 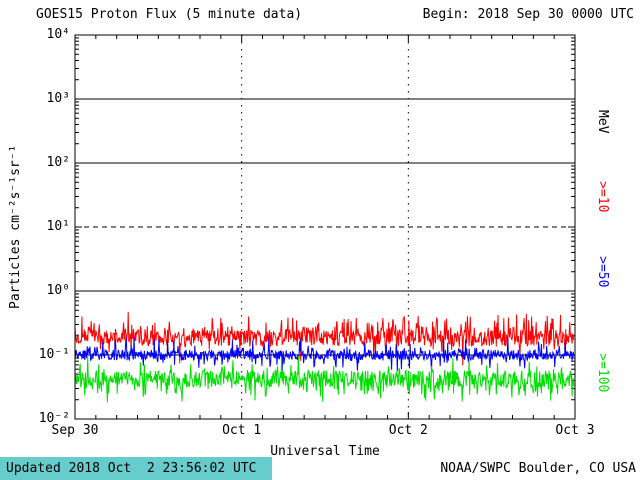 I want to click on chart-title: GOES15 Proton Flux (5 minute data), so click(x=169, y=14).